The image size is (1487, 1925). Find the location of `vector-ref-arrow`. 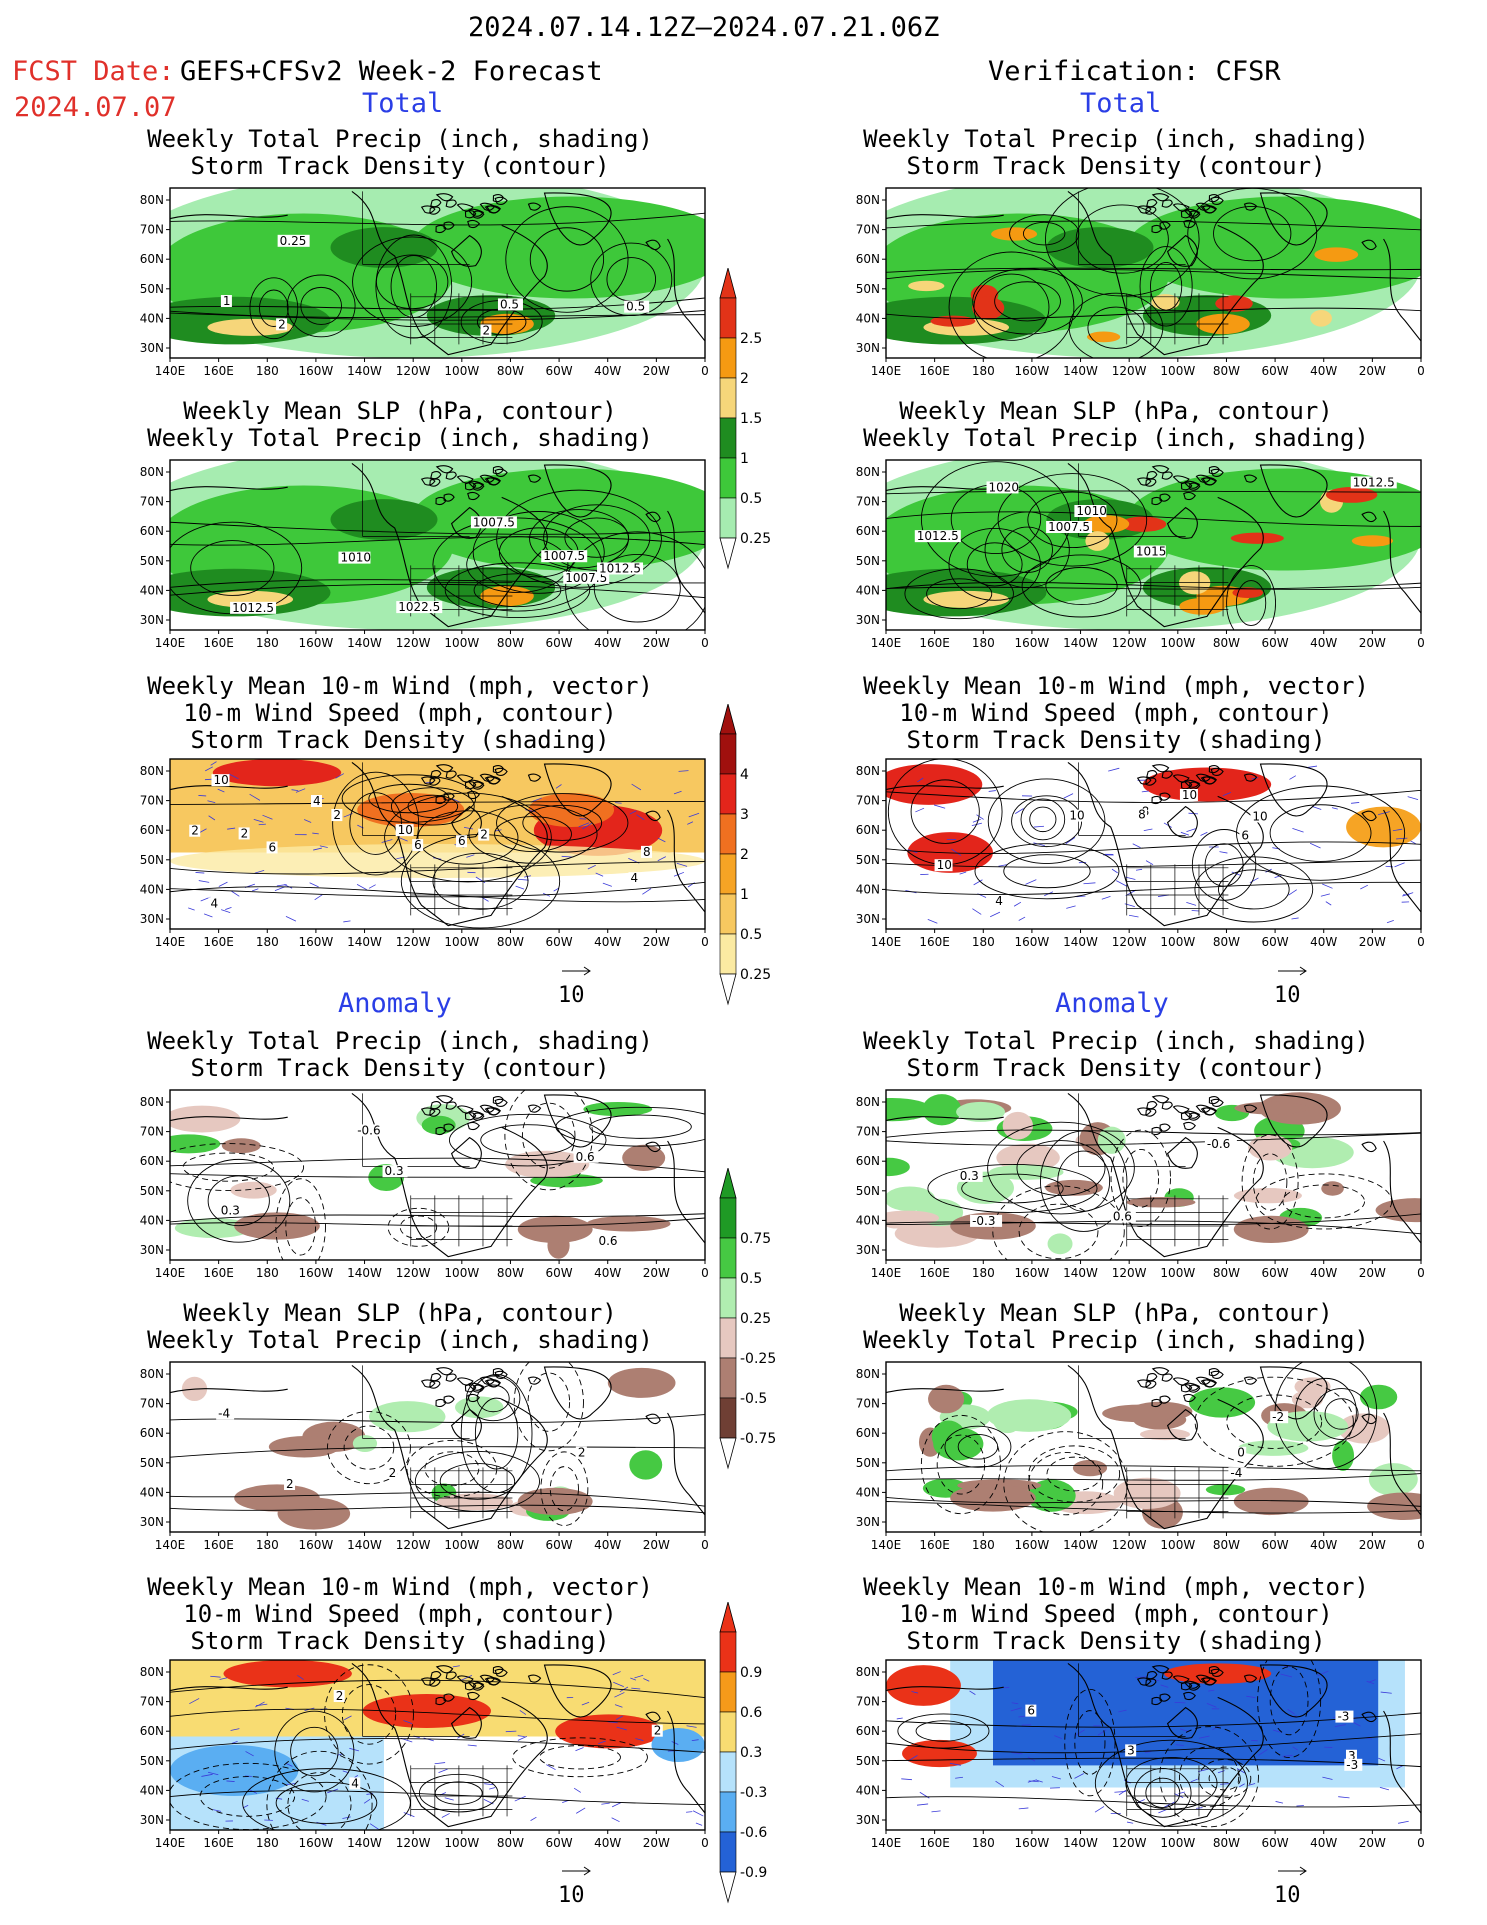

vector-ref-arrow is located at coordinates (576, 971).